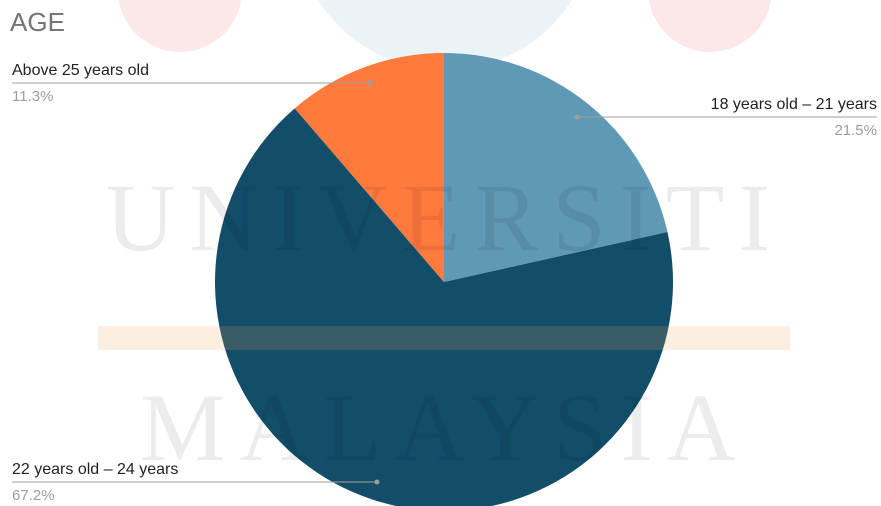  Describe the element at coordinates (80, 70) in the screenshot. I see `legend-label: Above 25 years old` at that location.